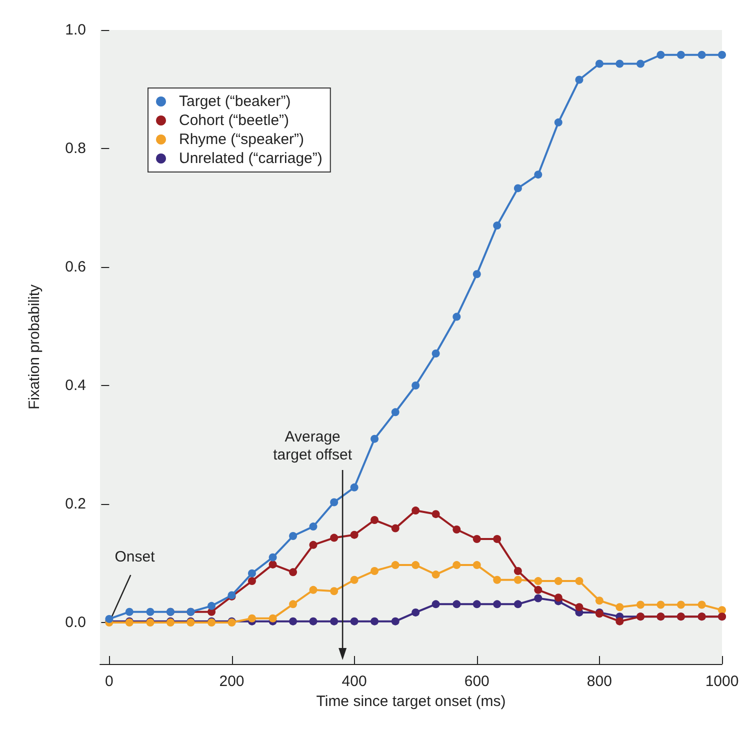 The height and width of the screenshot is (731, 756). I want to click on y-tick-label: 0.0, so click(75, 623).